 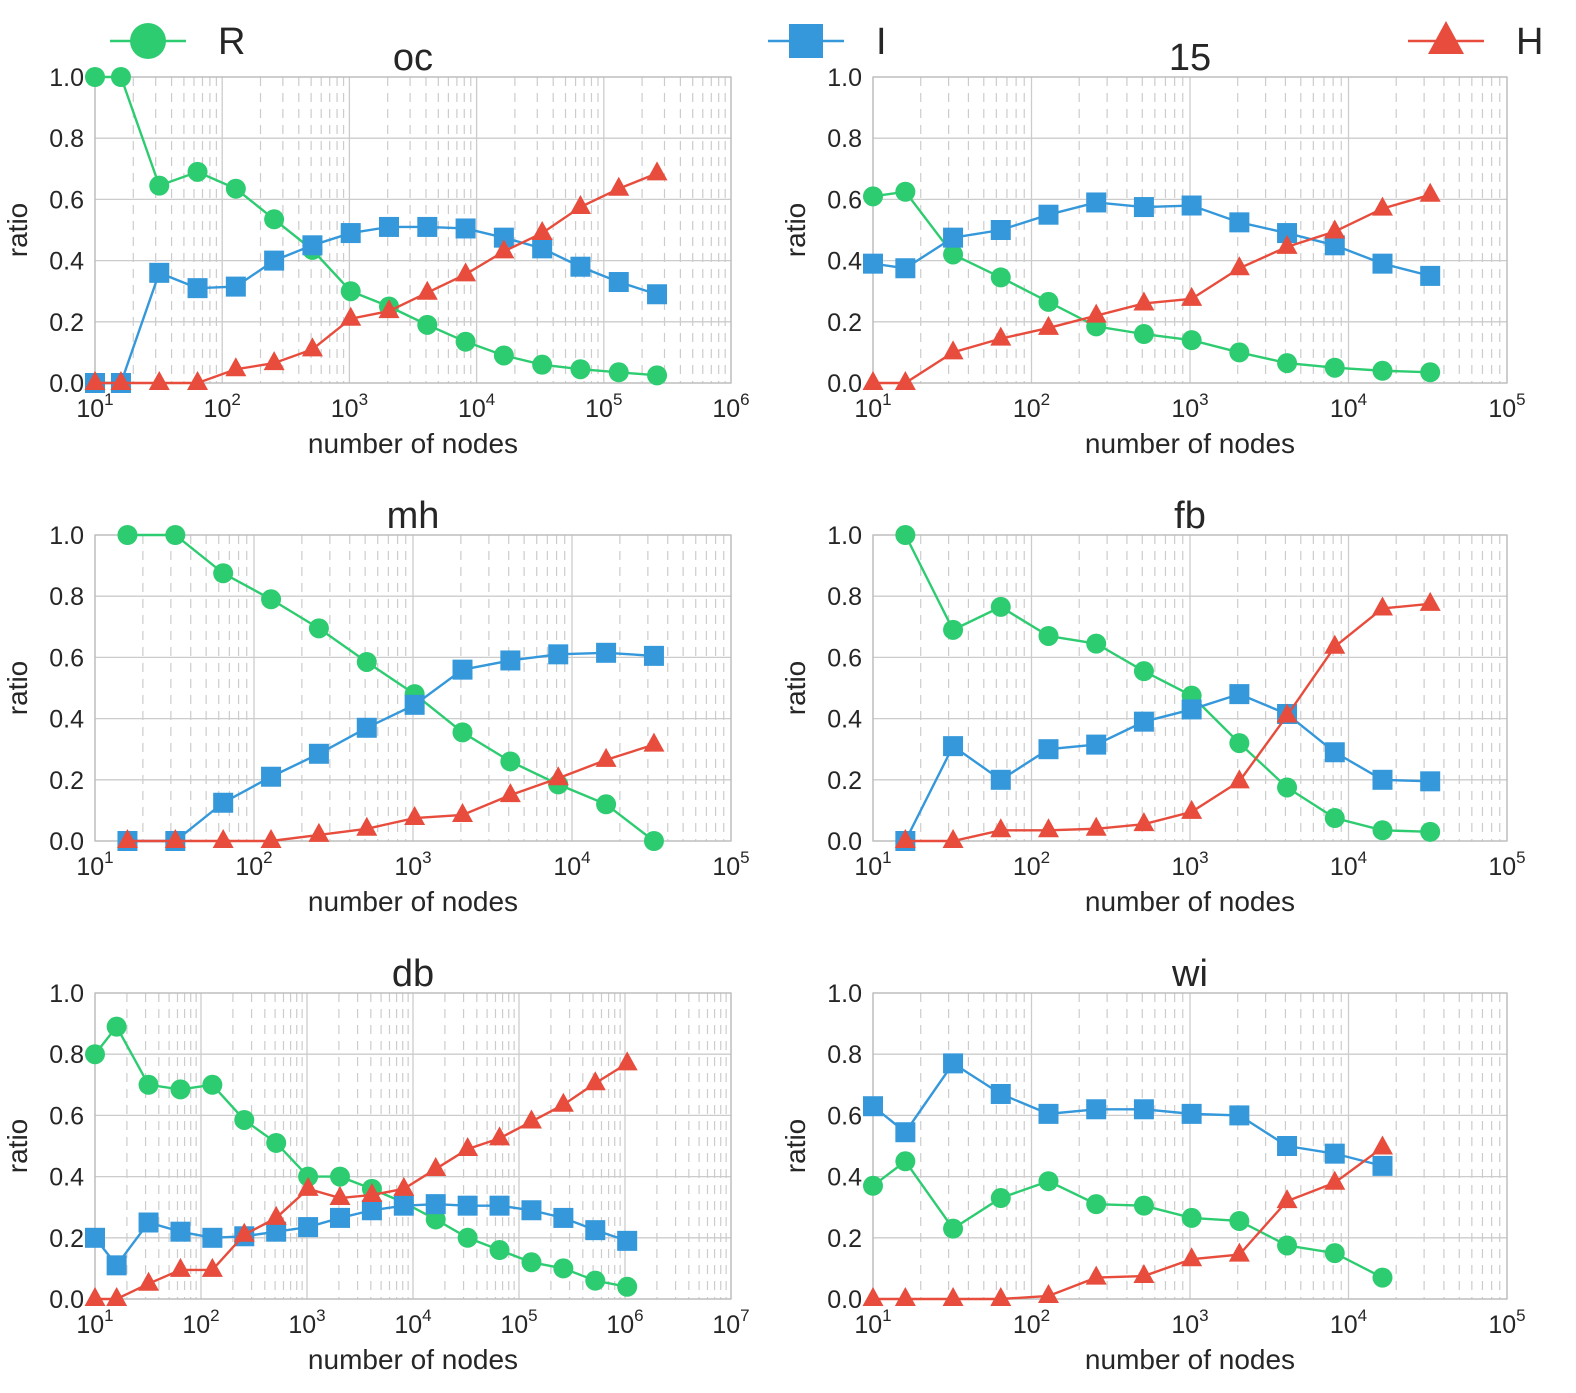 I want to click on legend-marker, so click(x=1446, y=37).